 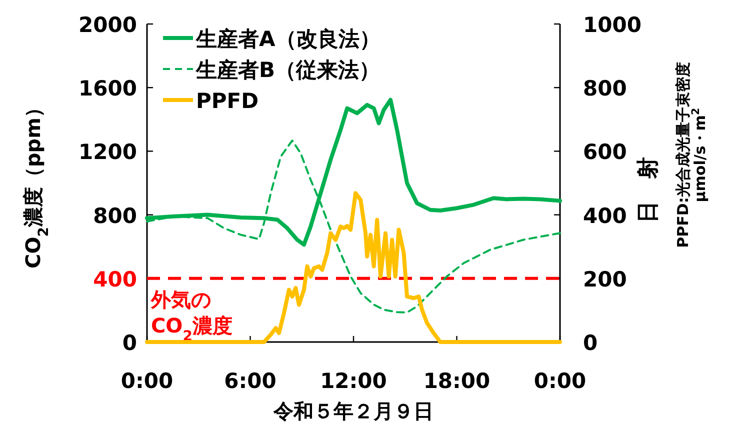 What do you see at coordinates (605, 279) in the screenshot?
I see `y2-tick-label: 200` at bounding box center [605, 279].